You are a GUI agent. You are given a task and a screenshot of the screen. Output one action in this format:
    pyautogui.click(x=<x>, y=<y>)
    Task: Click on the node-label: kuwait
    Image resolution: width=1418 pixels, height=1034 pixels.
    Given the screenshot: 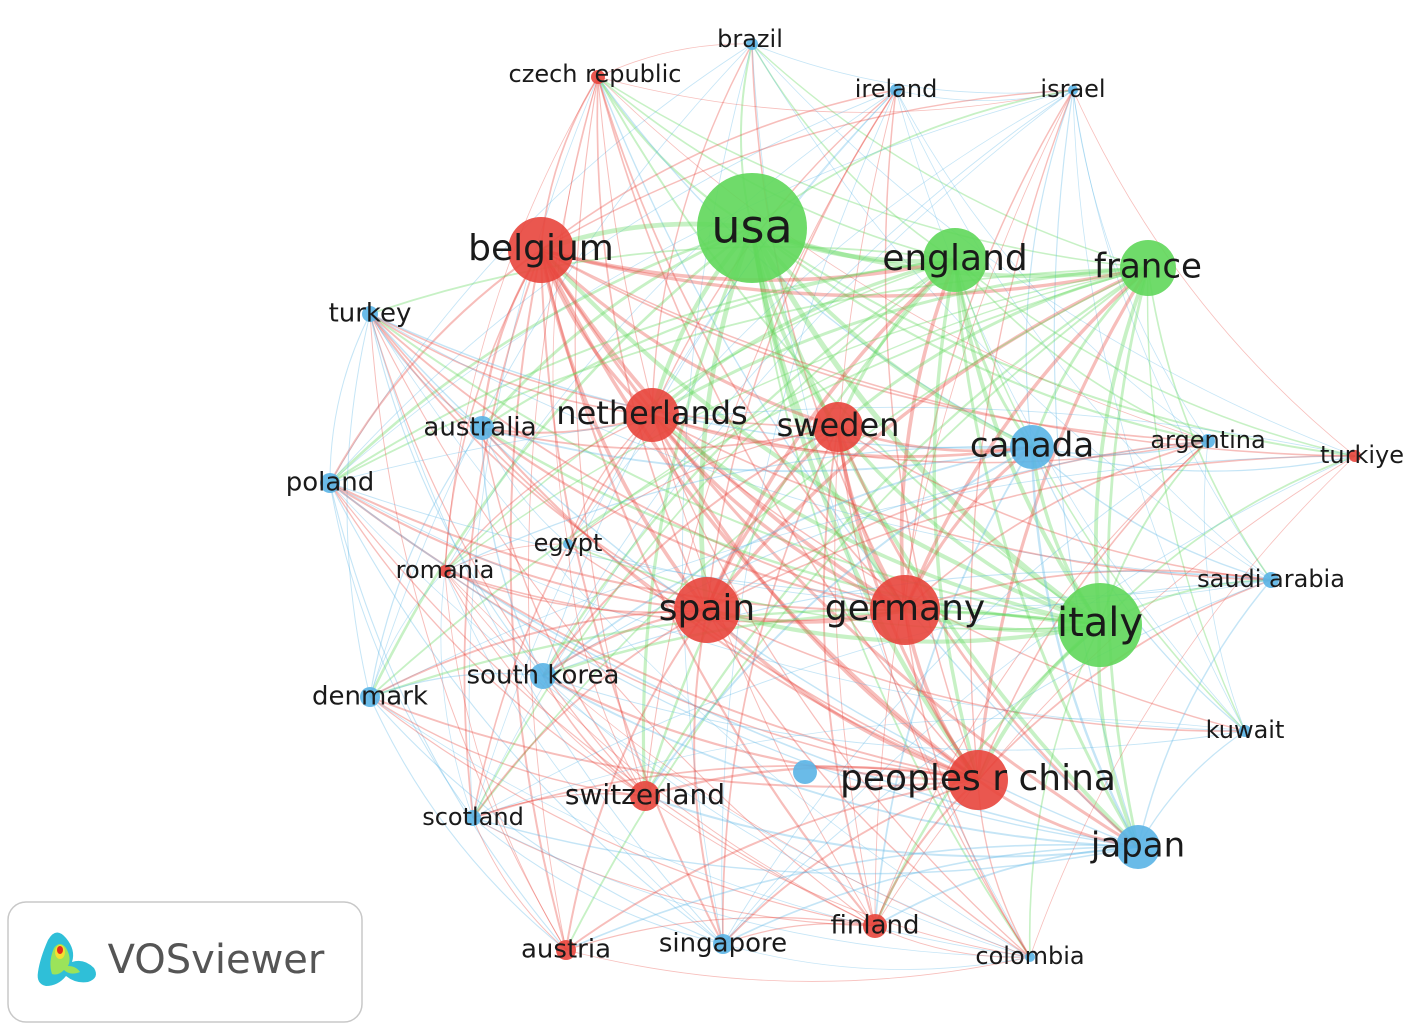 What is the action you would take?
    pyautogui.click(x=1245, y=730)
    